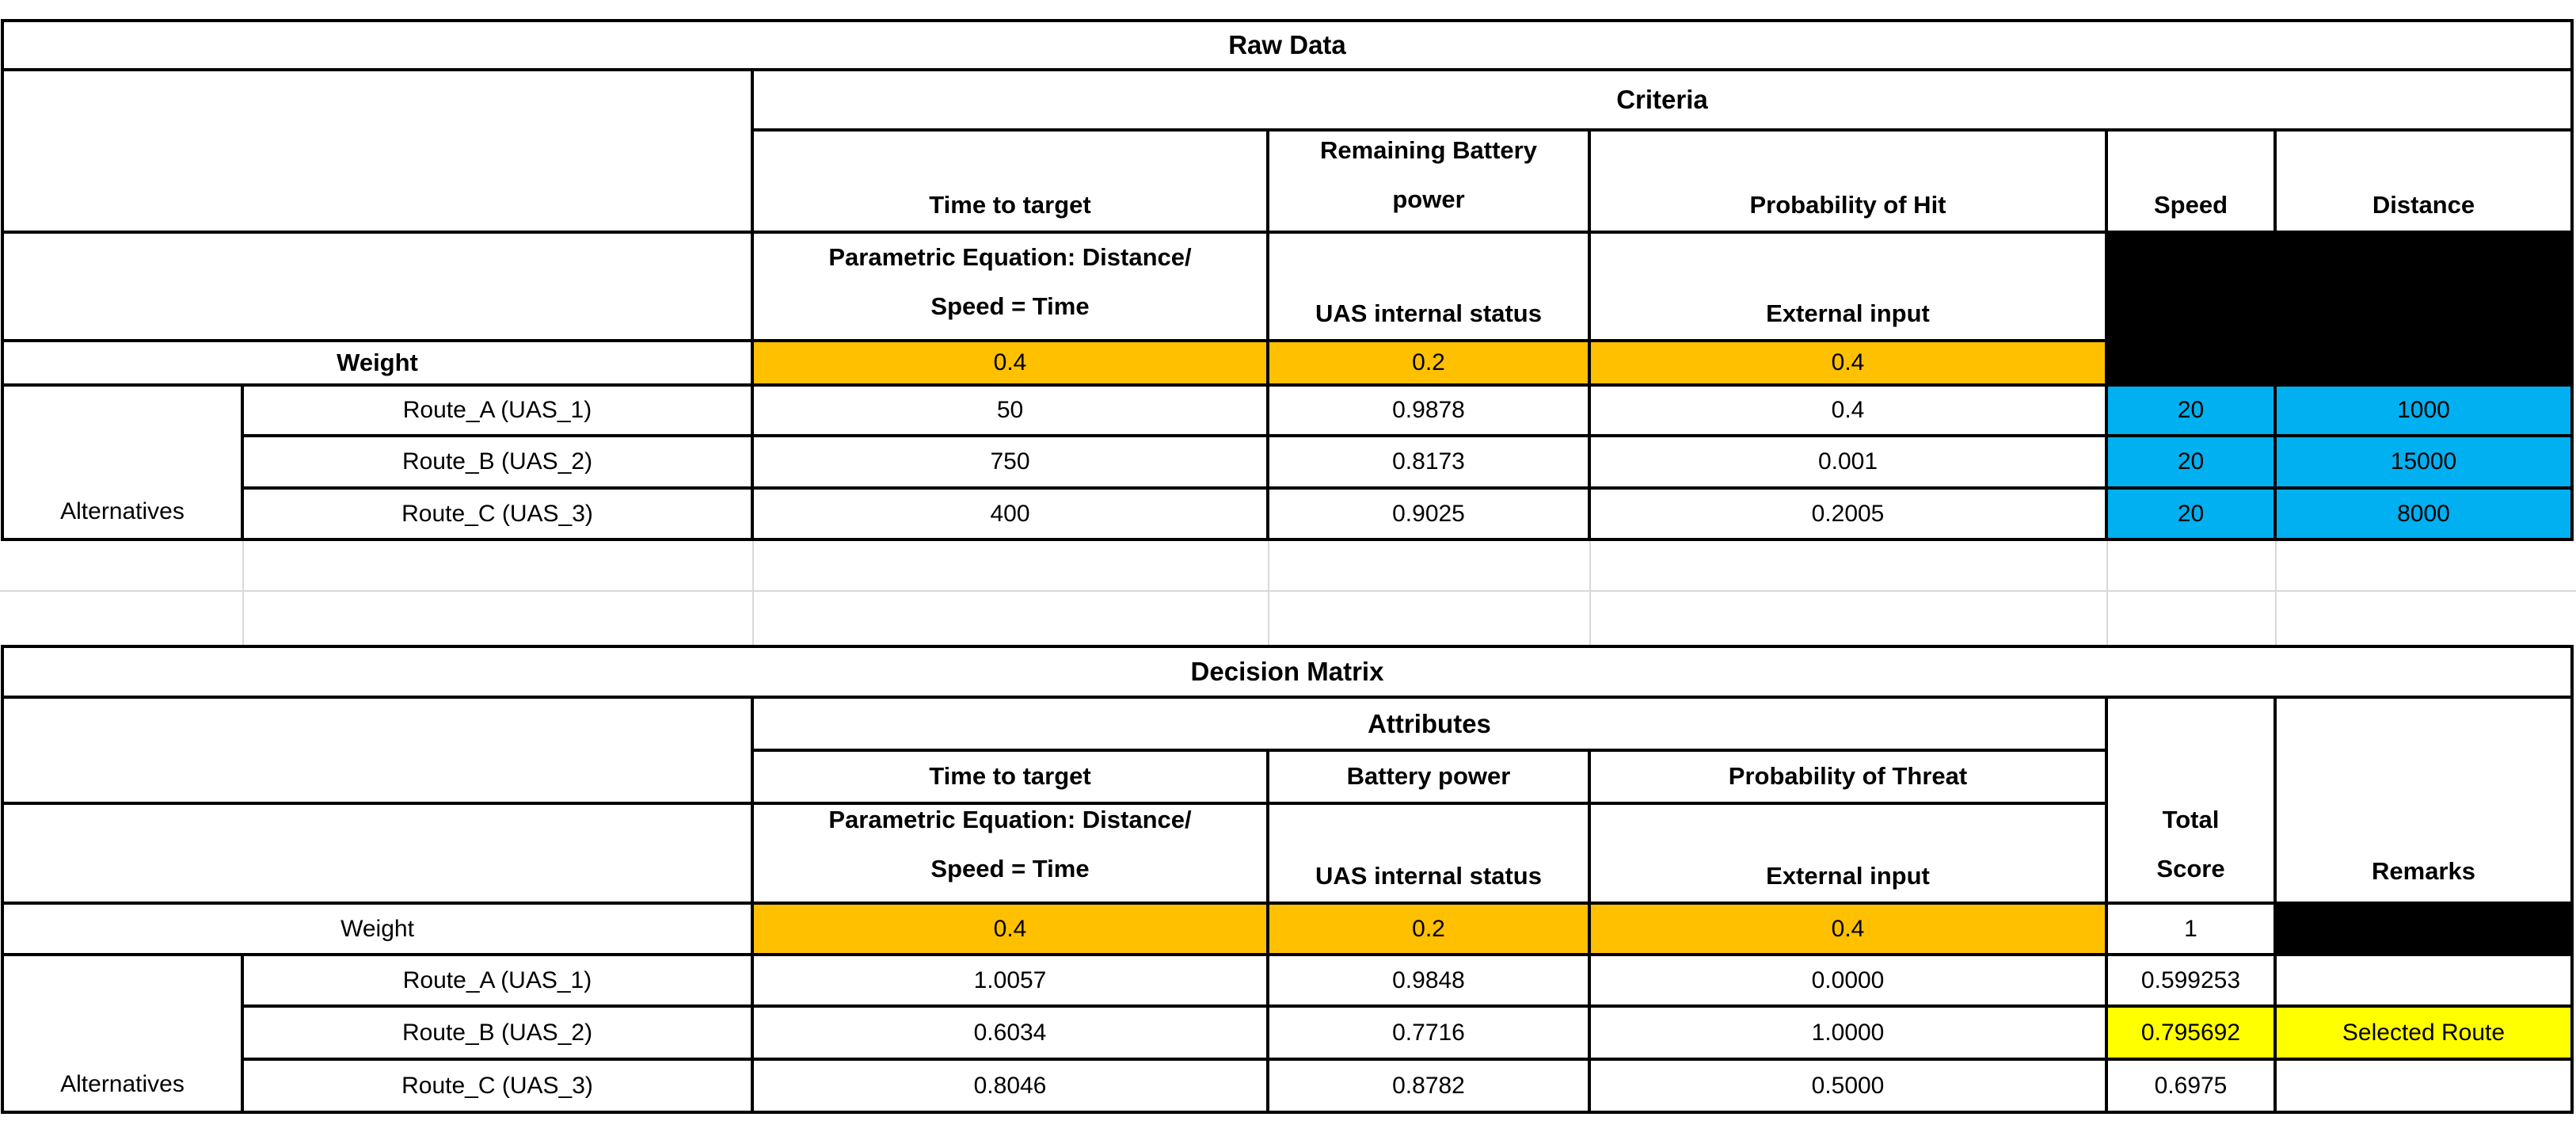 Image resolution: width=2576 pixels, height=1136 pixels. Describe the element at coordinates (1428, 363) in the screenshot. I see `raw-weight-battery: 0.2` at that location.